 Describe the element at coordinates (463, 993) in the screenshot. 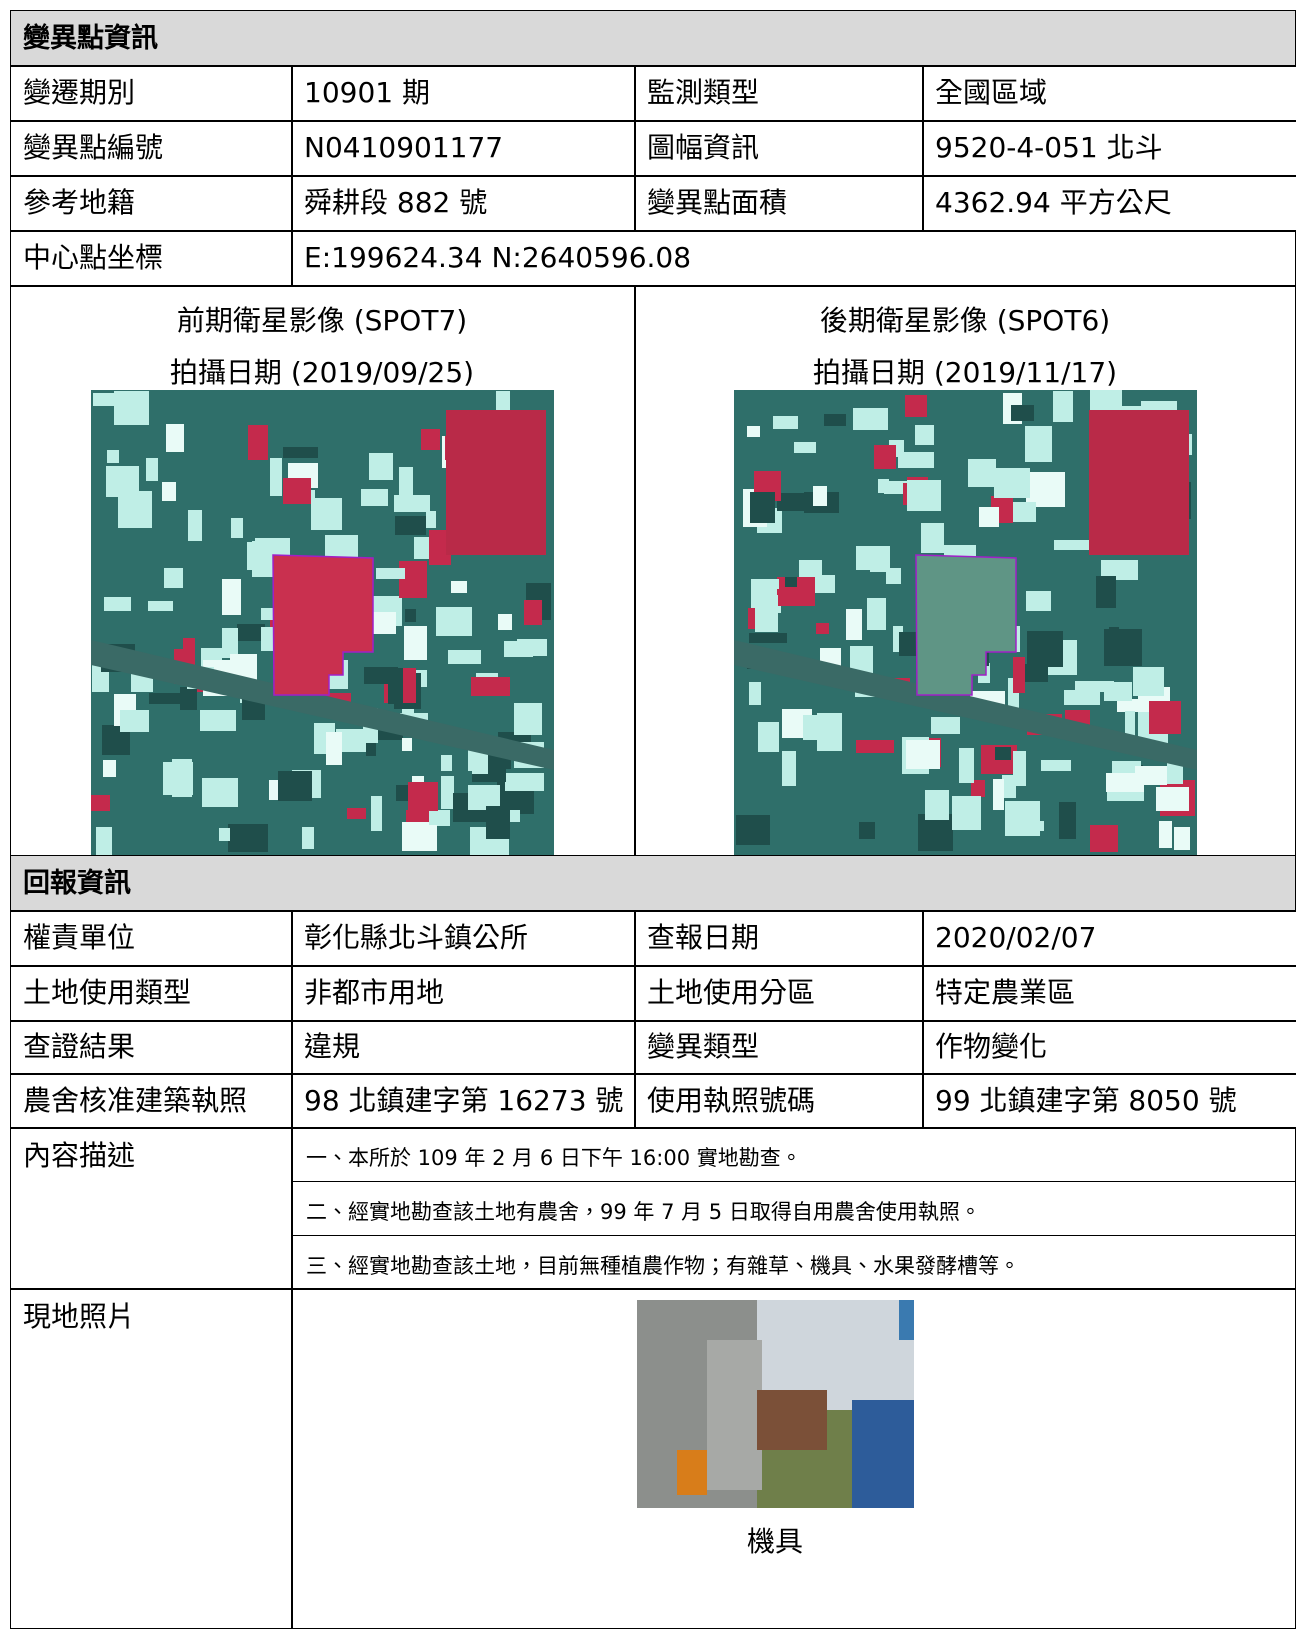

I see `field-value: 非都市用地` at that location.